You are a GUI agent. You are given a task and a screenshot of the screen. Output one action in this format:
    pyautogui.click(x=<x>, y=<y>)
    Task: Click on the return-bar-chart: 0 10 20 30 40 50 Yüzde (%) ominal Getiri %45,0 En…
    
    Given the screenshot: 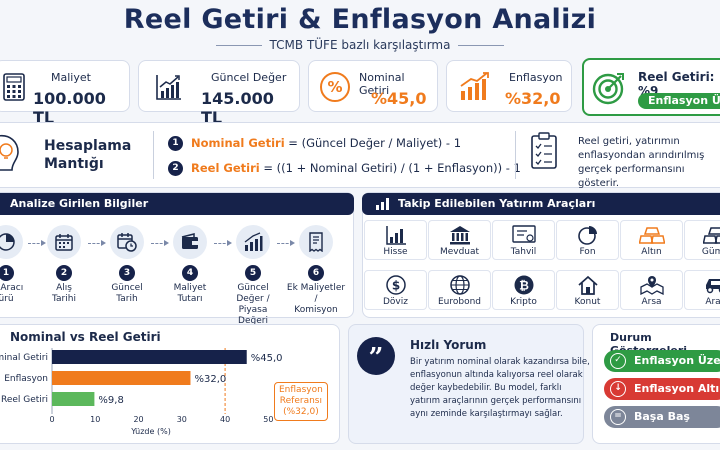 What is the action you would take?
    pyautogui.click(x=141, y=392)
    